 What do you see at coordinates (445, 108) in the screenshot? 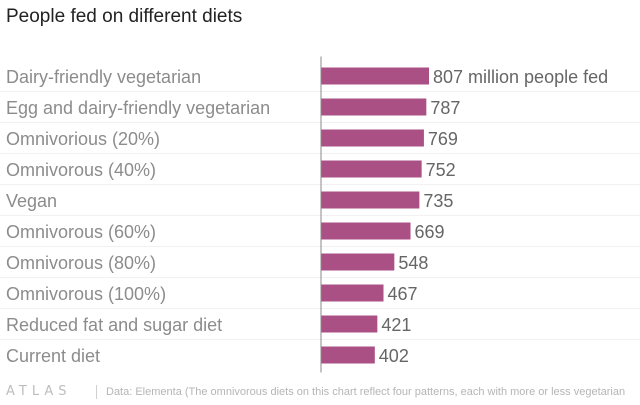
I see `value-label: 787` at bounding box center [445, 108].